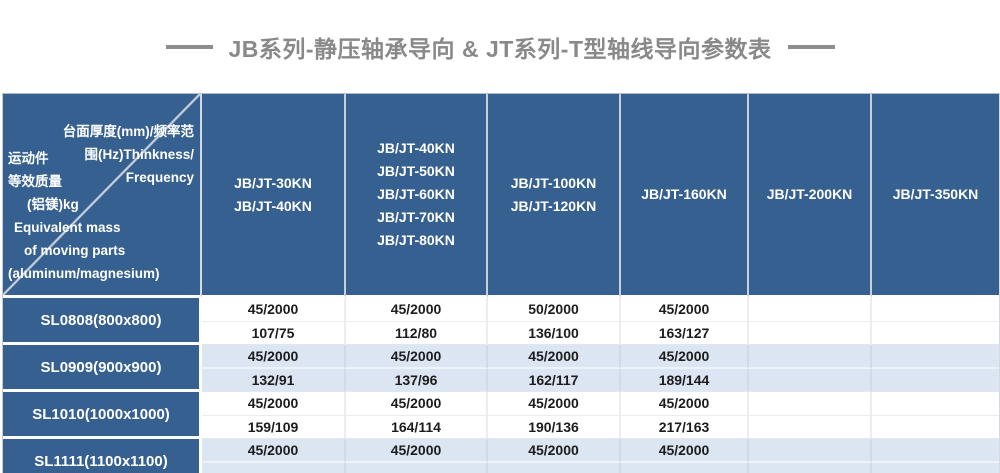 The width and height of the screenshot is (1000, 473). I want to click on column-header-100-120kn: JB/JT-100KN JB/JT-120KN, so click(554, 196).